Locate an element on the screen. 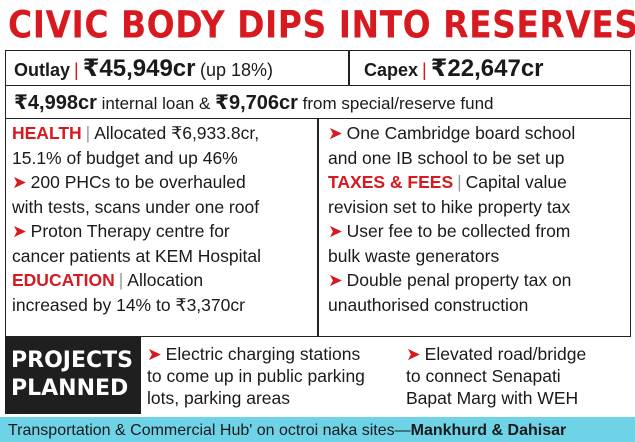  outlay-label: Outlay is located at coordinates (42, 70).